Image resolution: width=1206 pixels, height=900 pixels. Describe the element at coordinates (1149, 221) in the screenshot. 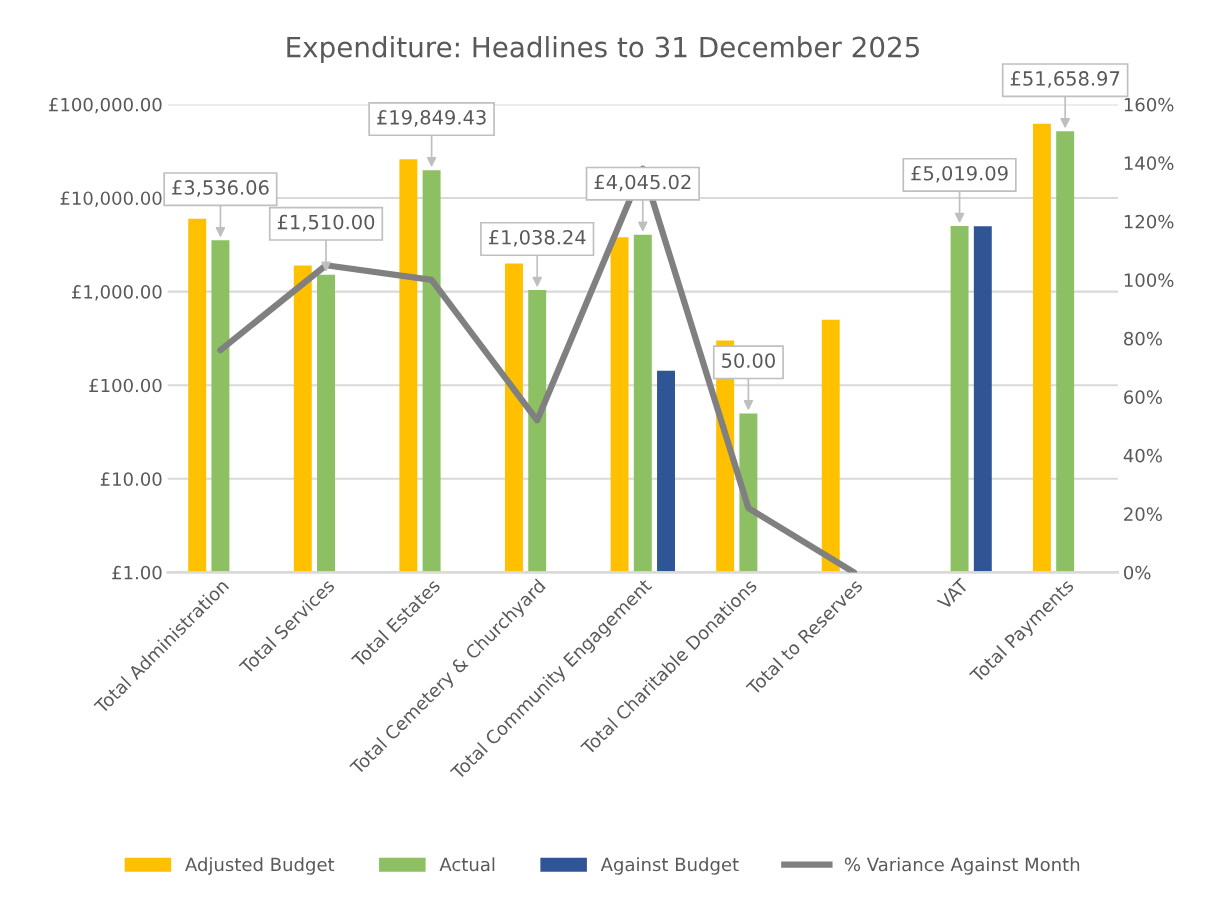

I see `y2-tick-label: 120%` at that location.